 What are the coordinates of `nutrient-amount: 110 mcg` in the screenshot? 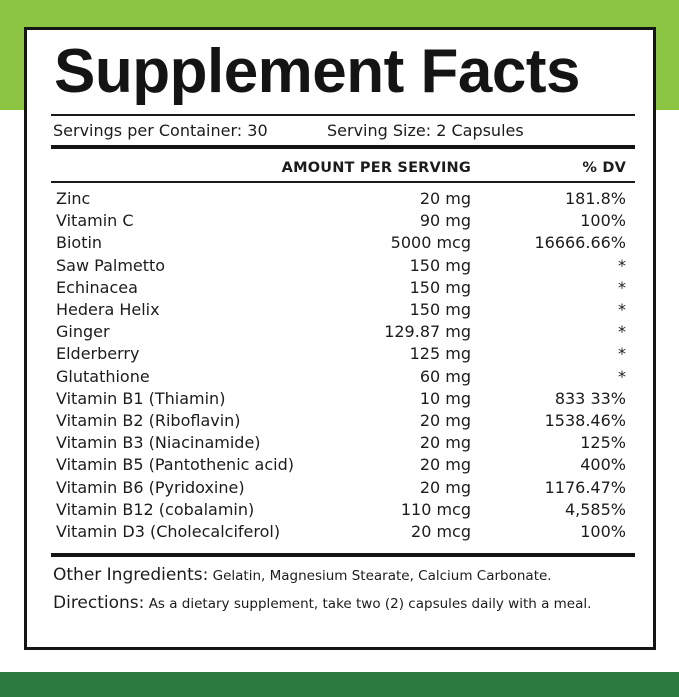 It's located at (435, 509).